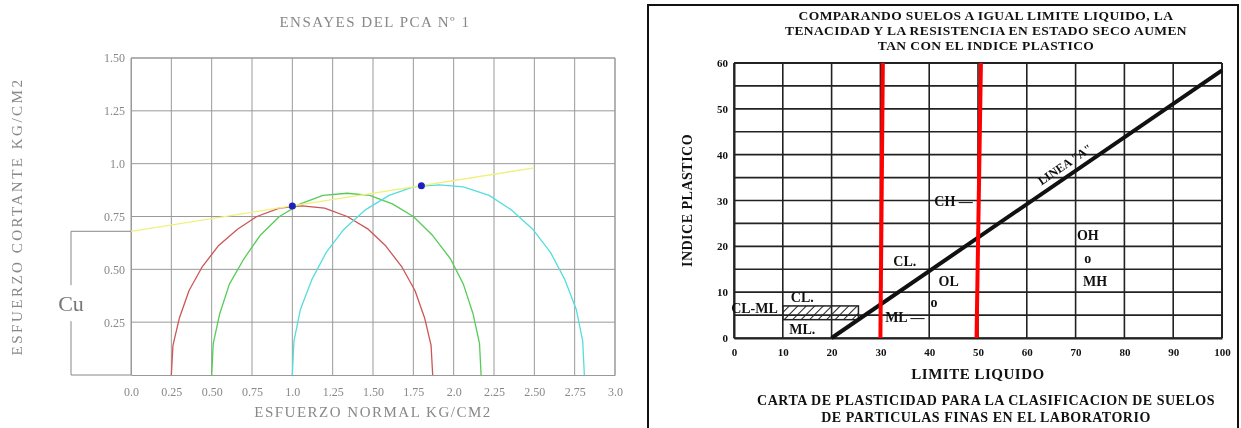  Describe the element at coordinates (494, 391) in the screenshot. I see `x-tick-label: 2.25` at that location.